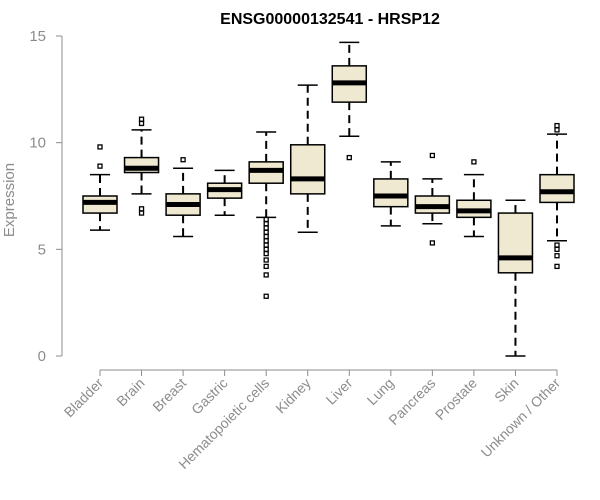 This screenshot has height=500, width=600. Describe the element at coordinates (46, 196) in the screenshot. I see `y-axis: 0 5 10 15` at that location.